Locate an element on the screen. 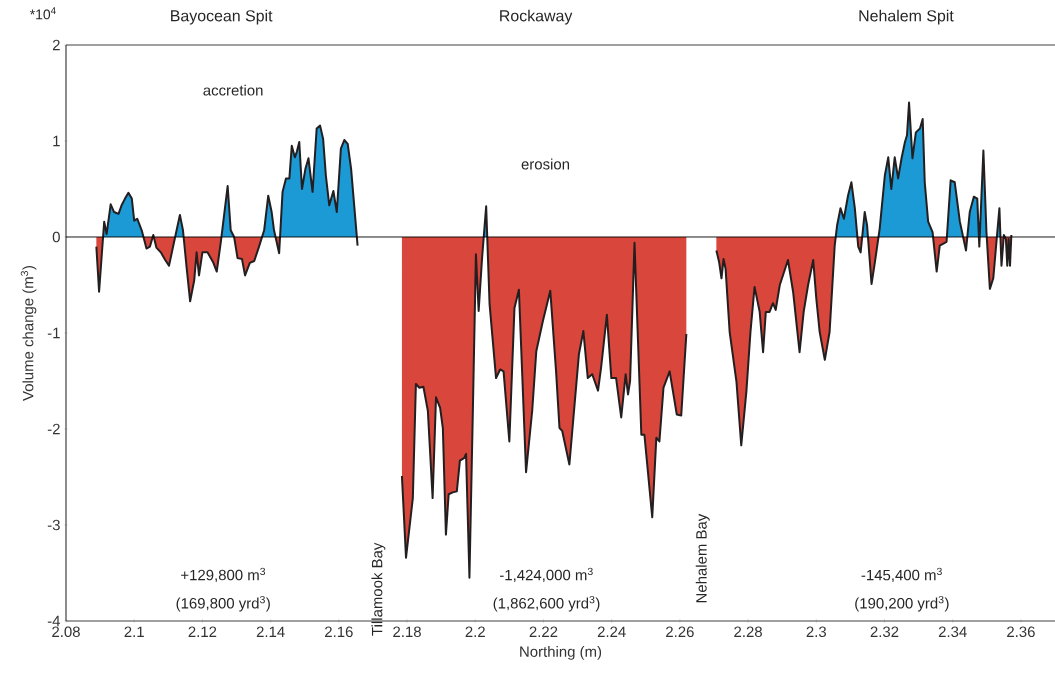 This screenshot has height=692, width=1055. x-axis-title: Northing (m) is located at coordinates (561, 652).